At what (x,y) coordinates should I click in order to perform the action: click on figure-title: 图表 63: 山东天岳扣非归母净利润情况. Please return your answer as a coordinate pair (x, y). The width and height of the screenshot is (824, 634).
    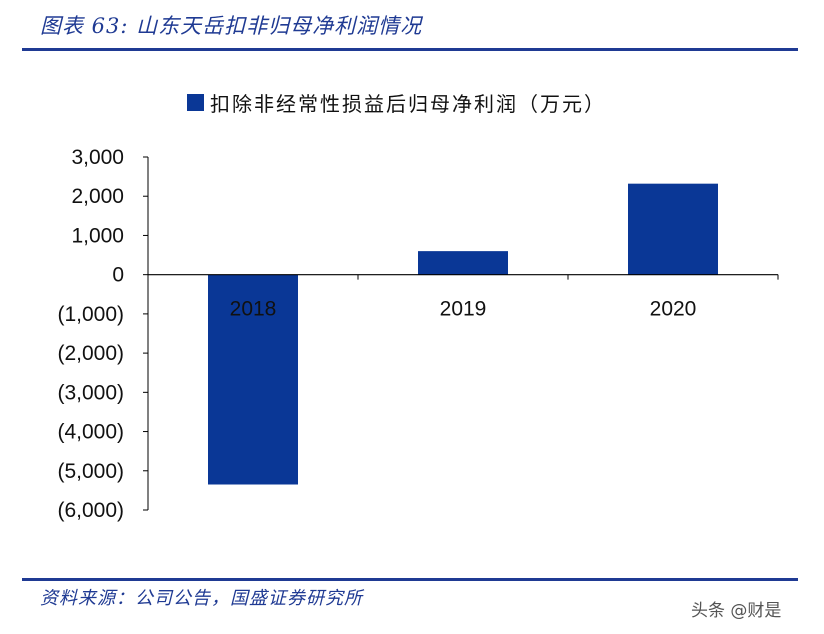
    Looking at the image, I should click on (231, 26).